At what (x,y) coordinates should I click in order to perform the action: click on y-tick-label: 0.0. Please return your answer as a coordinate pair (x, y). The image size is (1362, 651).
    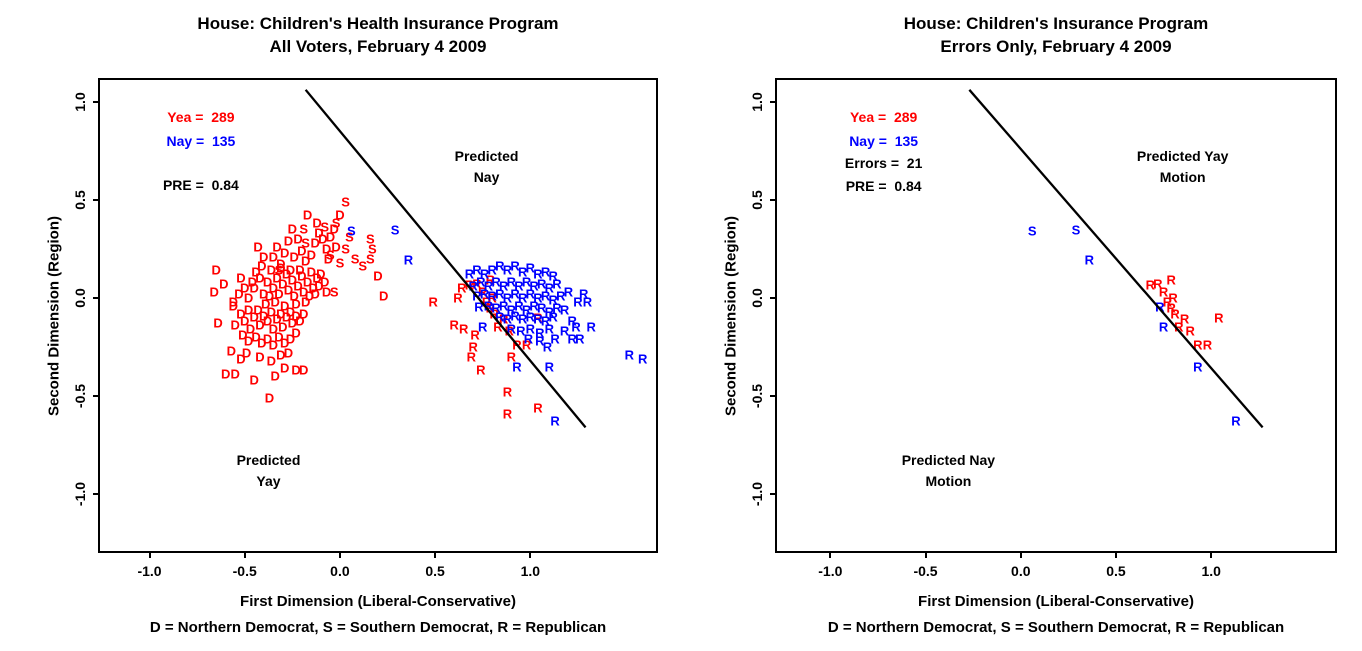
    Looking at the image, I should click on (80, 298).